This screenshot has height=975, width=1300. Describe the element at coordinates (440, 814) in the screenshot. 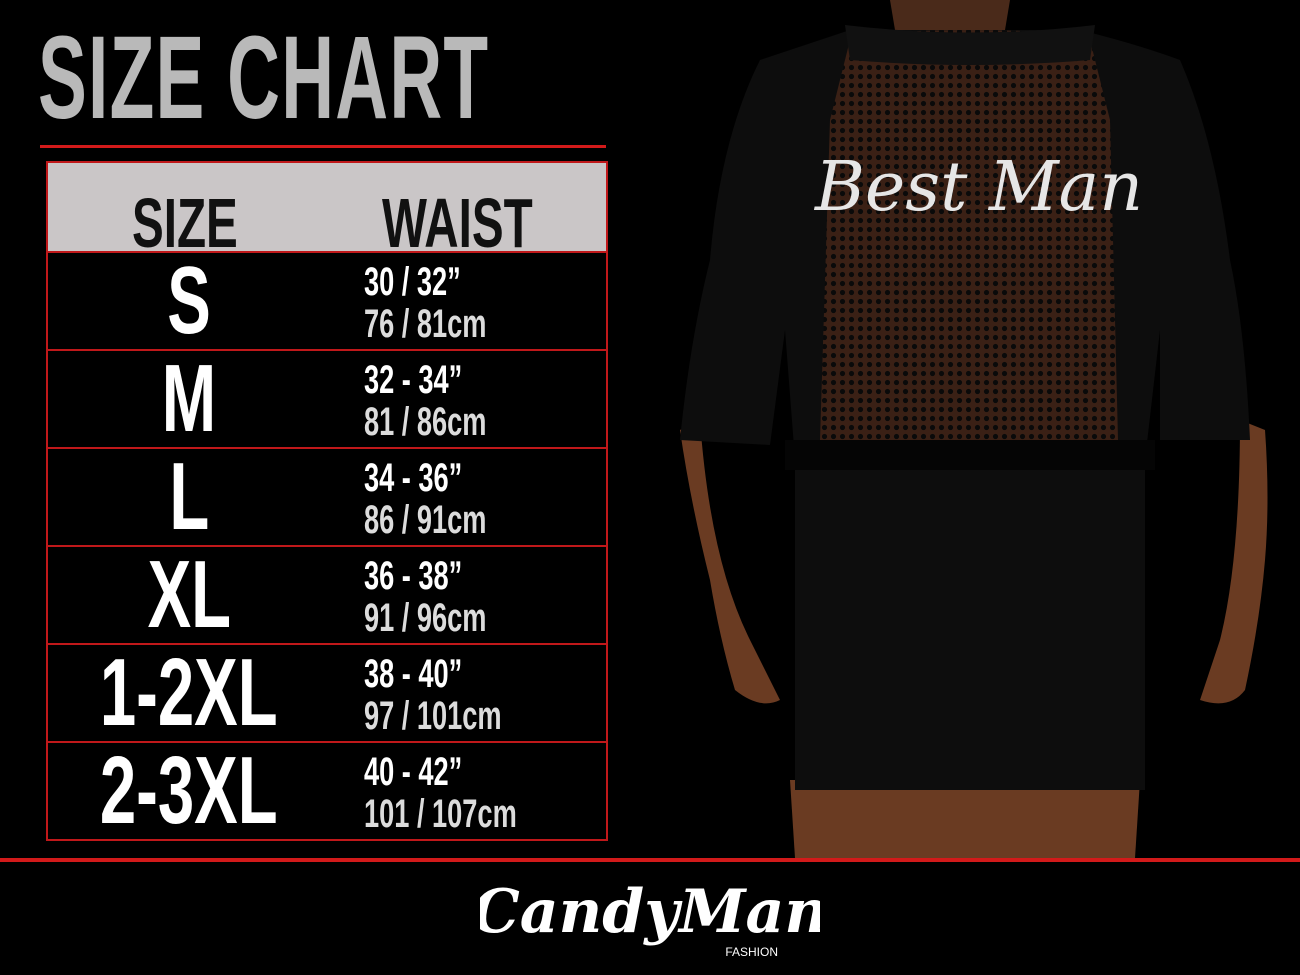

I see `waist-cm: 101 / 107cm` at that location.